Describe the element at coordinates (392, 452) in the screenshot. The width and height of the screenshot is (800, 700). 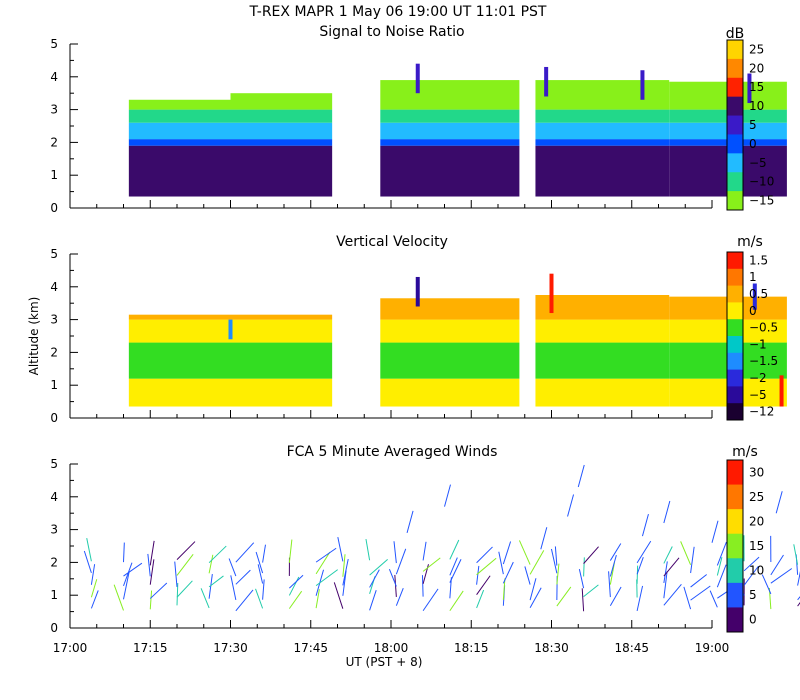
I see `panel-winds-title: FCA 5 Minute Averaged Winds` at that location.